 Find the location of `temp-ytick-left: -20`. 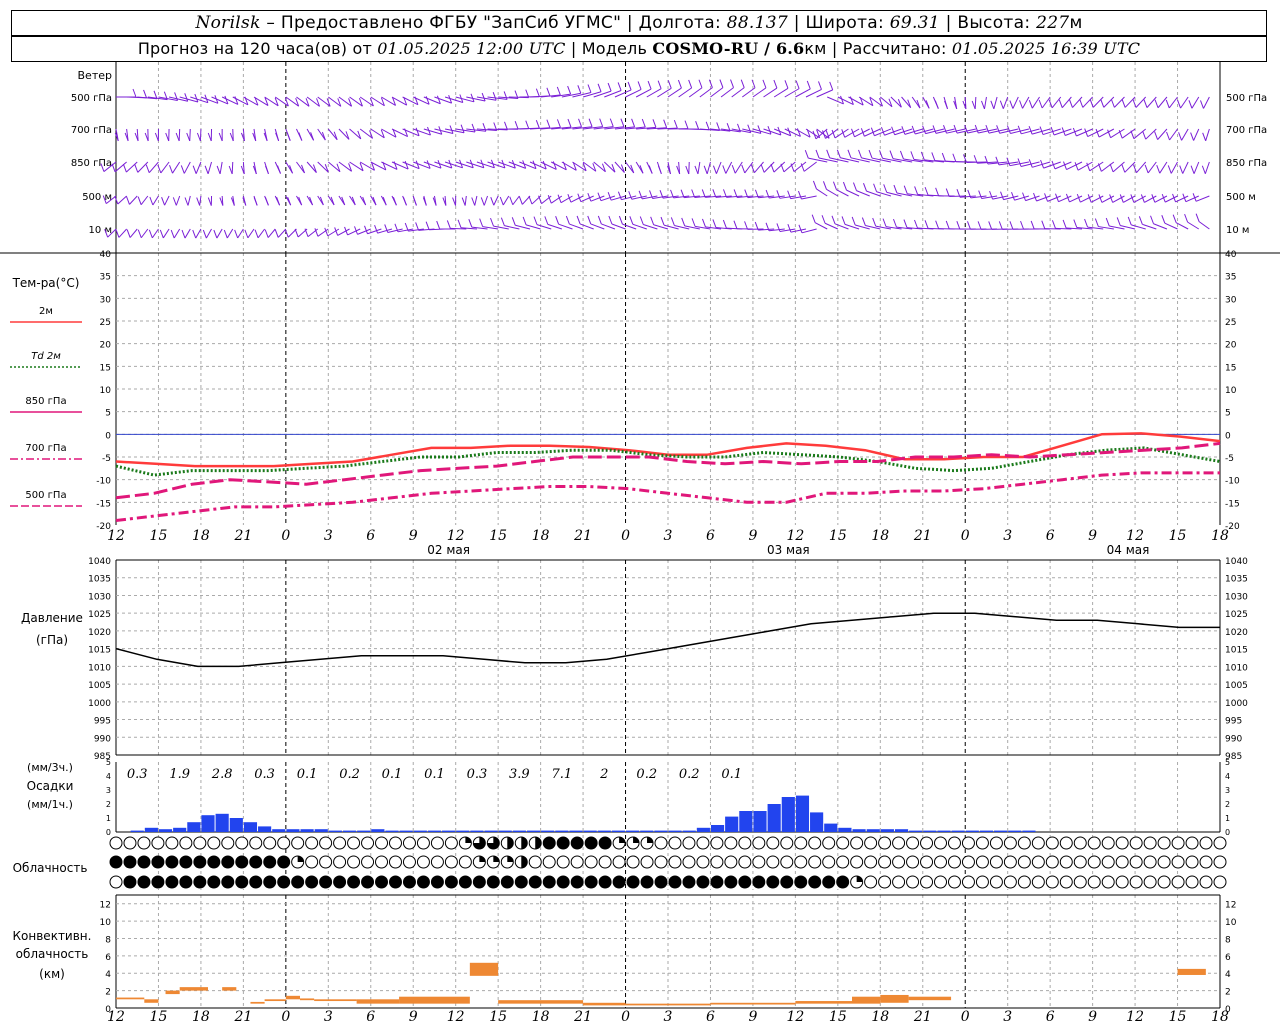

temp-ytick-left: -20 is located at coordinates (103, 527).